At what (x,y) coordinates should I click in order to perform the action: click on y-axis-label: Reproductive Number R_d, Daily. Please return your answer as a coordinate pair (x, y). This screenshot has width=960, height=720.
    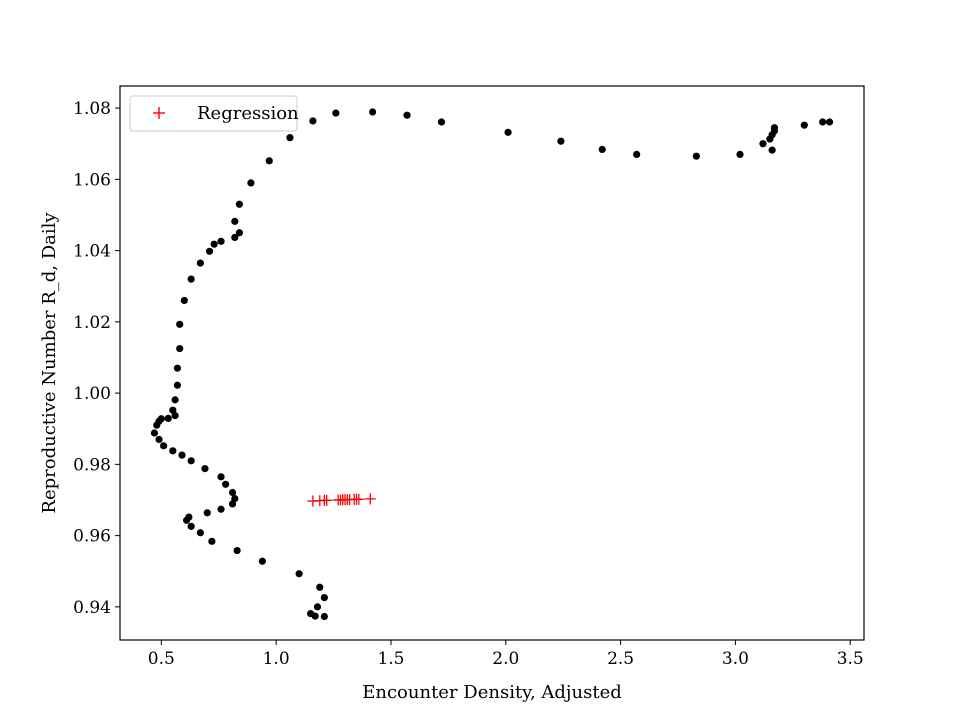
    Looking at the image, I should click on (49, 363).